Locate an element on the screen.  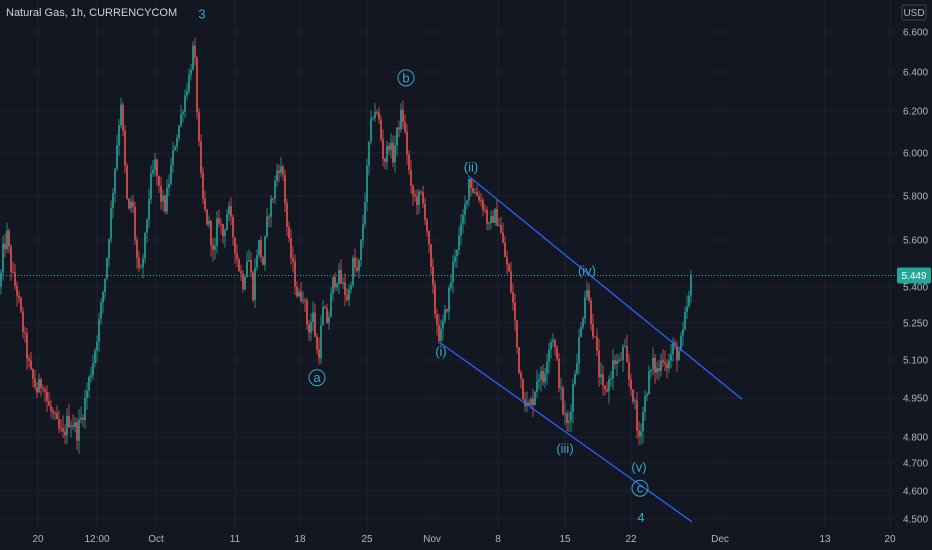
wave-label: (v) is located at coordinates (638, 467).